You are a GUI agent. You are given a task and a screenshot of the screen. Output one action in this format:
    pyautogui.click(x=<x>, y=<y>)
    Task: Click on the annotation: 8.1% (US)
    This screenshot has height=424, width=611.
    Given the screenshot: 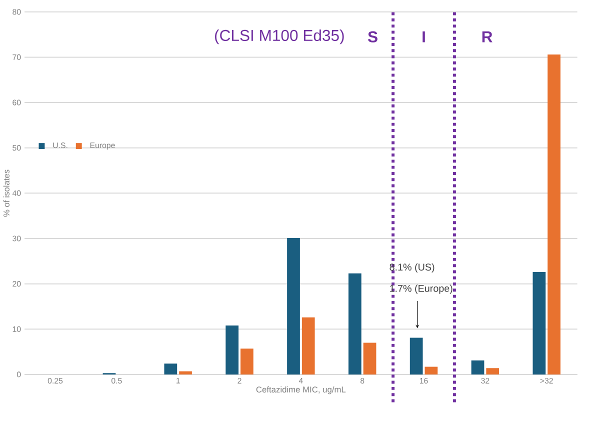 What is the action you would take?
    pyautogui.click(x=412, y=268)
    